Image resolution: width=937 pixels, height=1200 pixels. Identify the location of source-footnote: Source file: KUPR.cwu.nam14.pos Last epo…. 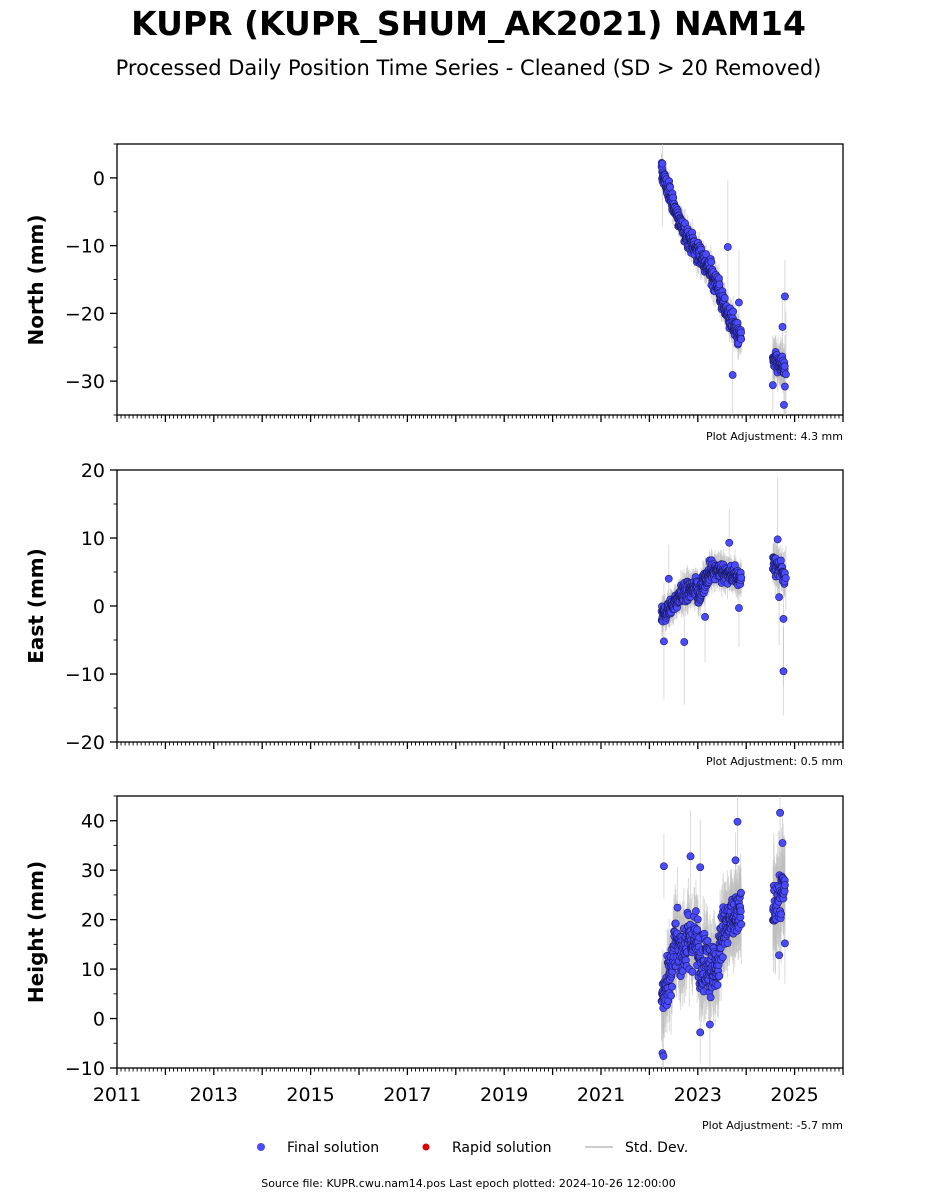
(468, 1183).